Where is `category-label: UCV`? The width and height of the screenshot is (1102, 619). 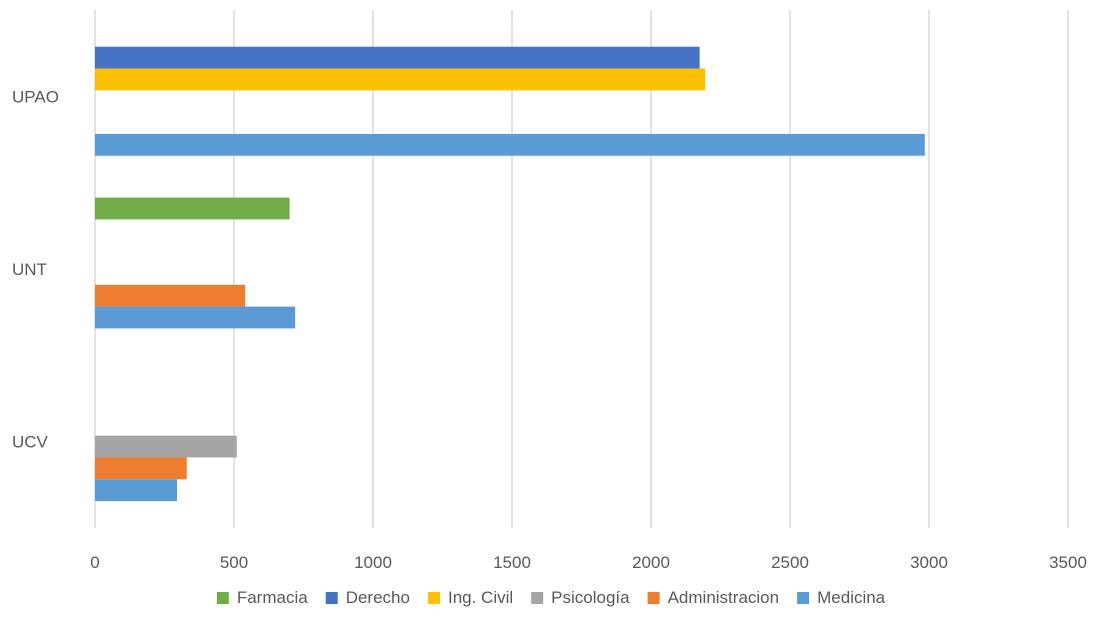
category-label: UCV is located at coordinates (30, 442).